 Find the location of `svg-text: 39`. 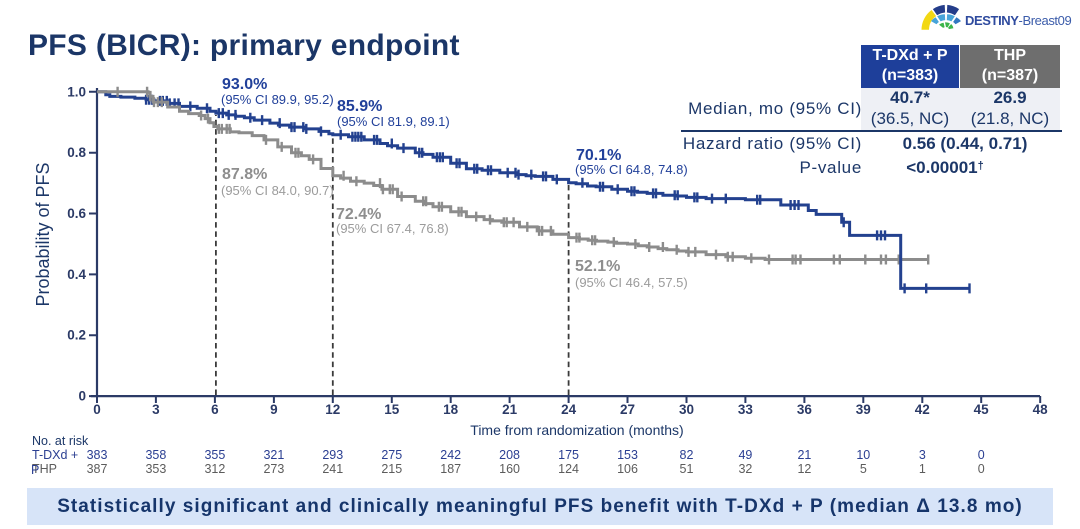

svg-text: 39 is located at coordinates (863, 409).